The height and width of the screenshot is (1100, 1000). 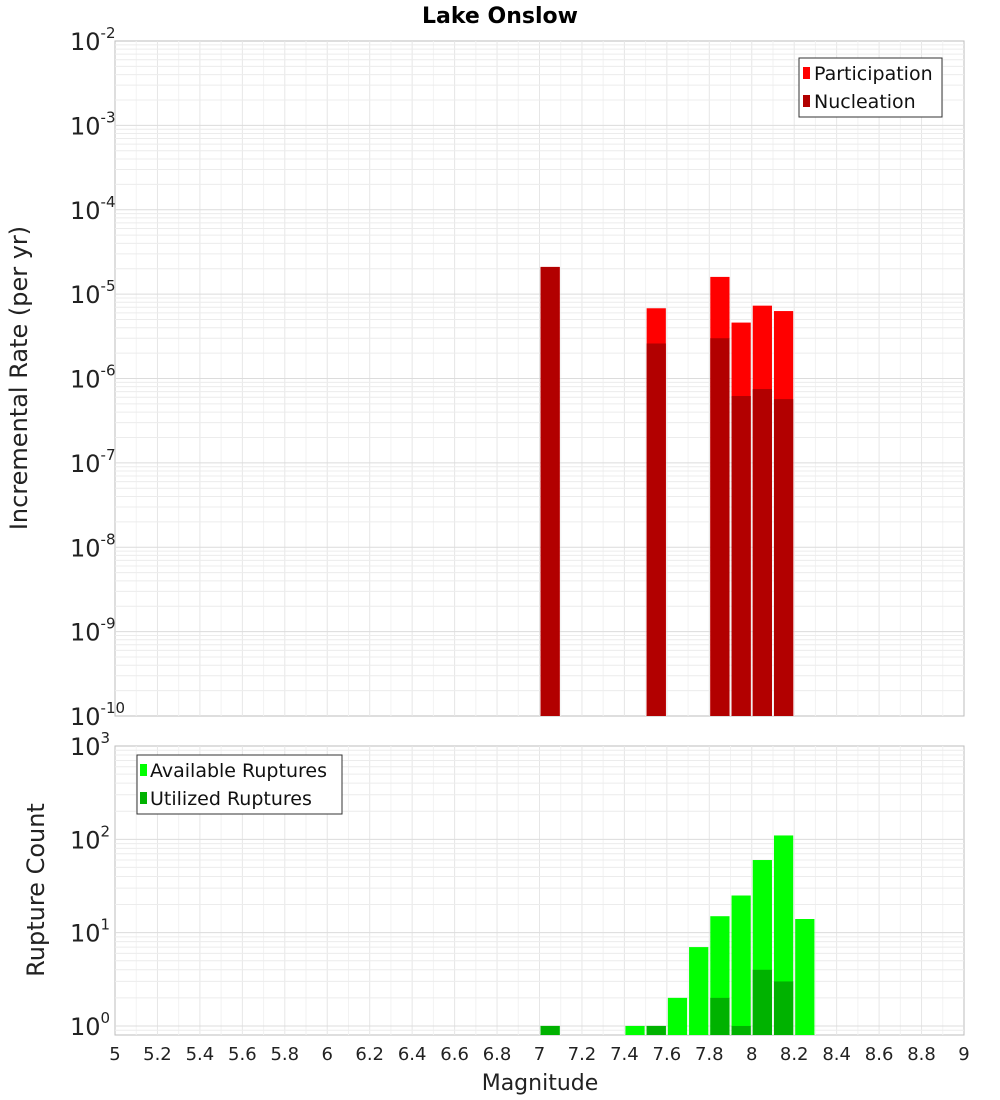 I want to click on y-tick-label: 10¹, so click(x=90, y=932).